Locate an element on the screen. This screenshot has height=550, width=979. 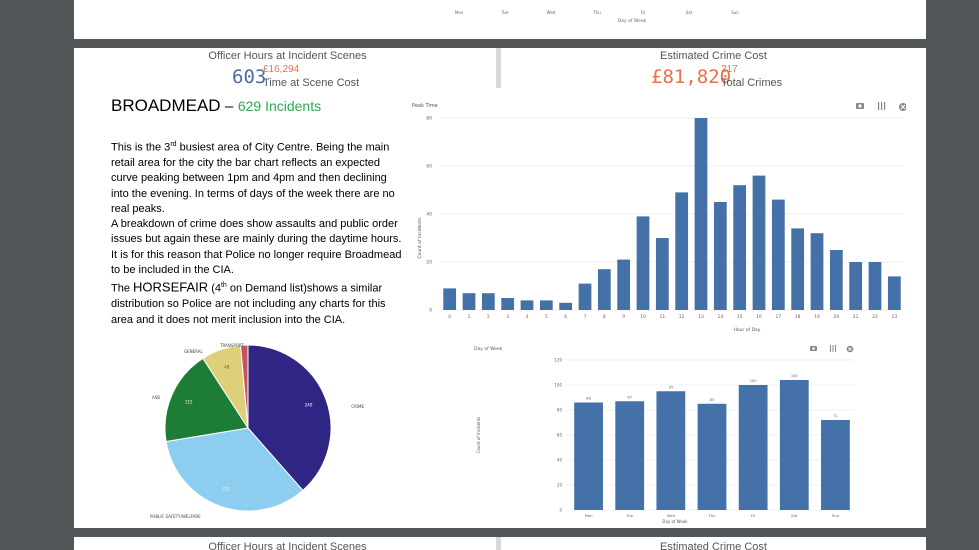
pie-category-label: CRIME is located at coordinates (357, 406).